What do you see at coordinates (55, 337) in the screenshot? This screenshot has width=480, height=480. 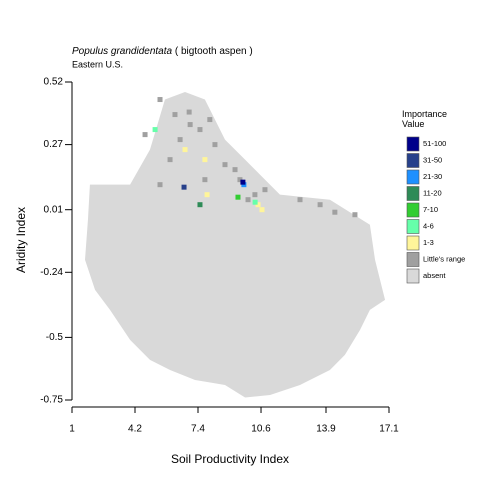 I see `y-tick-label: -0.5` at bounding box center [55, 337].